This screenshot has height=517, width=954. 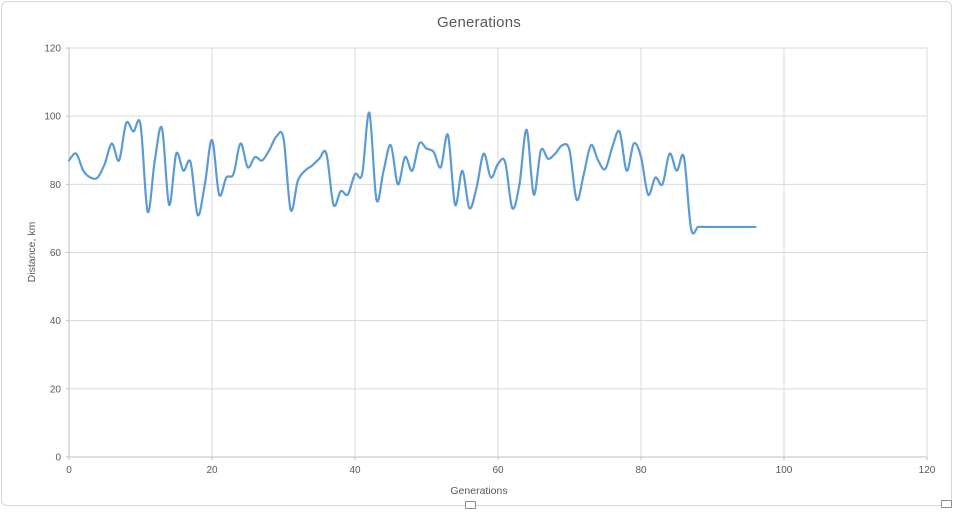 I want to click on x-axis-title: Generations, so click(x=479, y=491).